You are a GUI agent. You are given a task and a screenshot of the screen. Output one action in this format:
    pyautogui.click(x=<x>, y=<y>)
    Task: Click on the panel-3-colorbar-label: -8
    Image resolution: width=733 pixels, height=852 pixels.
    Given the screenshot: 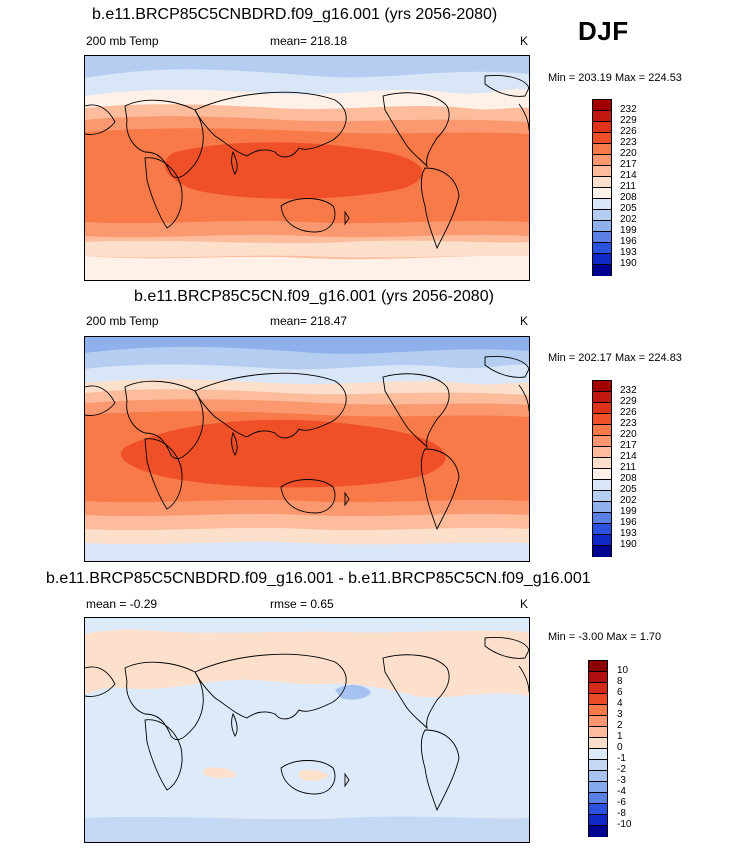 What is the action you would take?
    pyautogui.click(x=621, y=813)
    